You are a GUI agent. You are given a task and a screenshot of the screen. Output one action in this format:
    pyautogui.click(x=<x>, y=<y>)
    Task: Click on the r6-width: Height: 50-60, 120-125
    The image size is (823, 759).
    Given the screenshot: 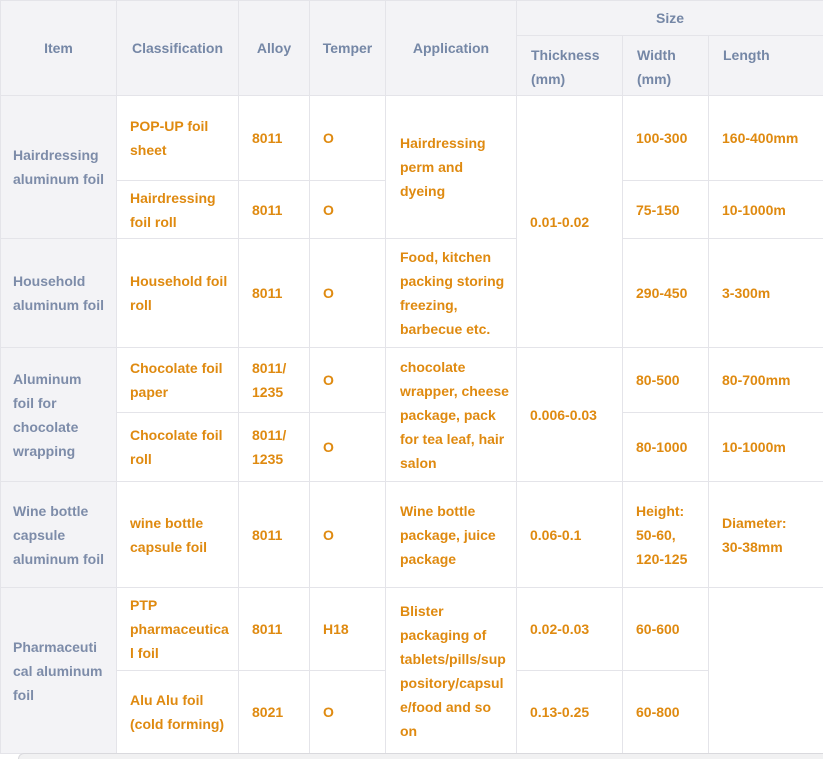 What is the action you would take?
    pyautogui.click(x=665, y=534)
    